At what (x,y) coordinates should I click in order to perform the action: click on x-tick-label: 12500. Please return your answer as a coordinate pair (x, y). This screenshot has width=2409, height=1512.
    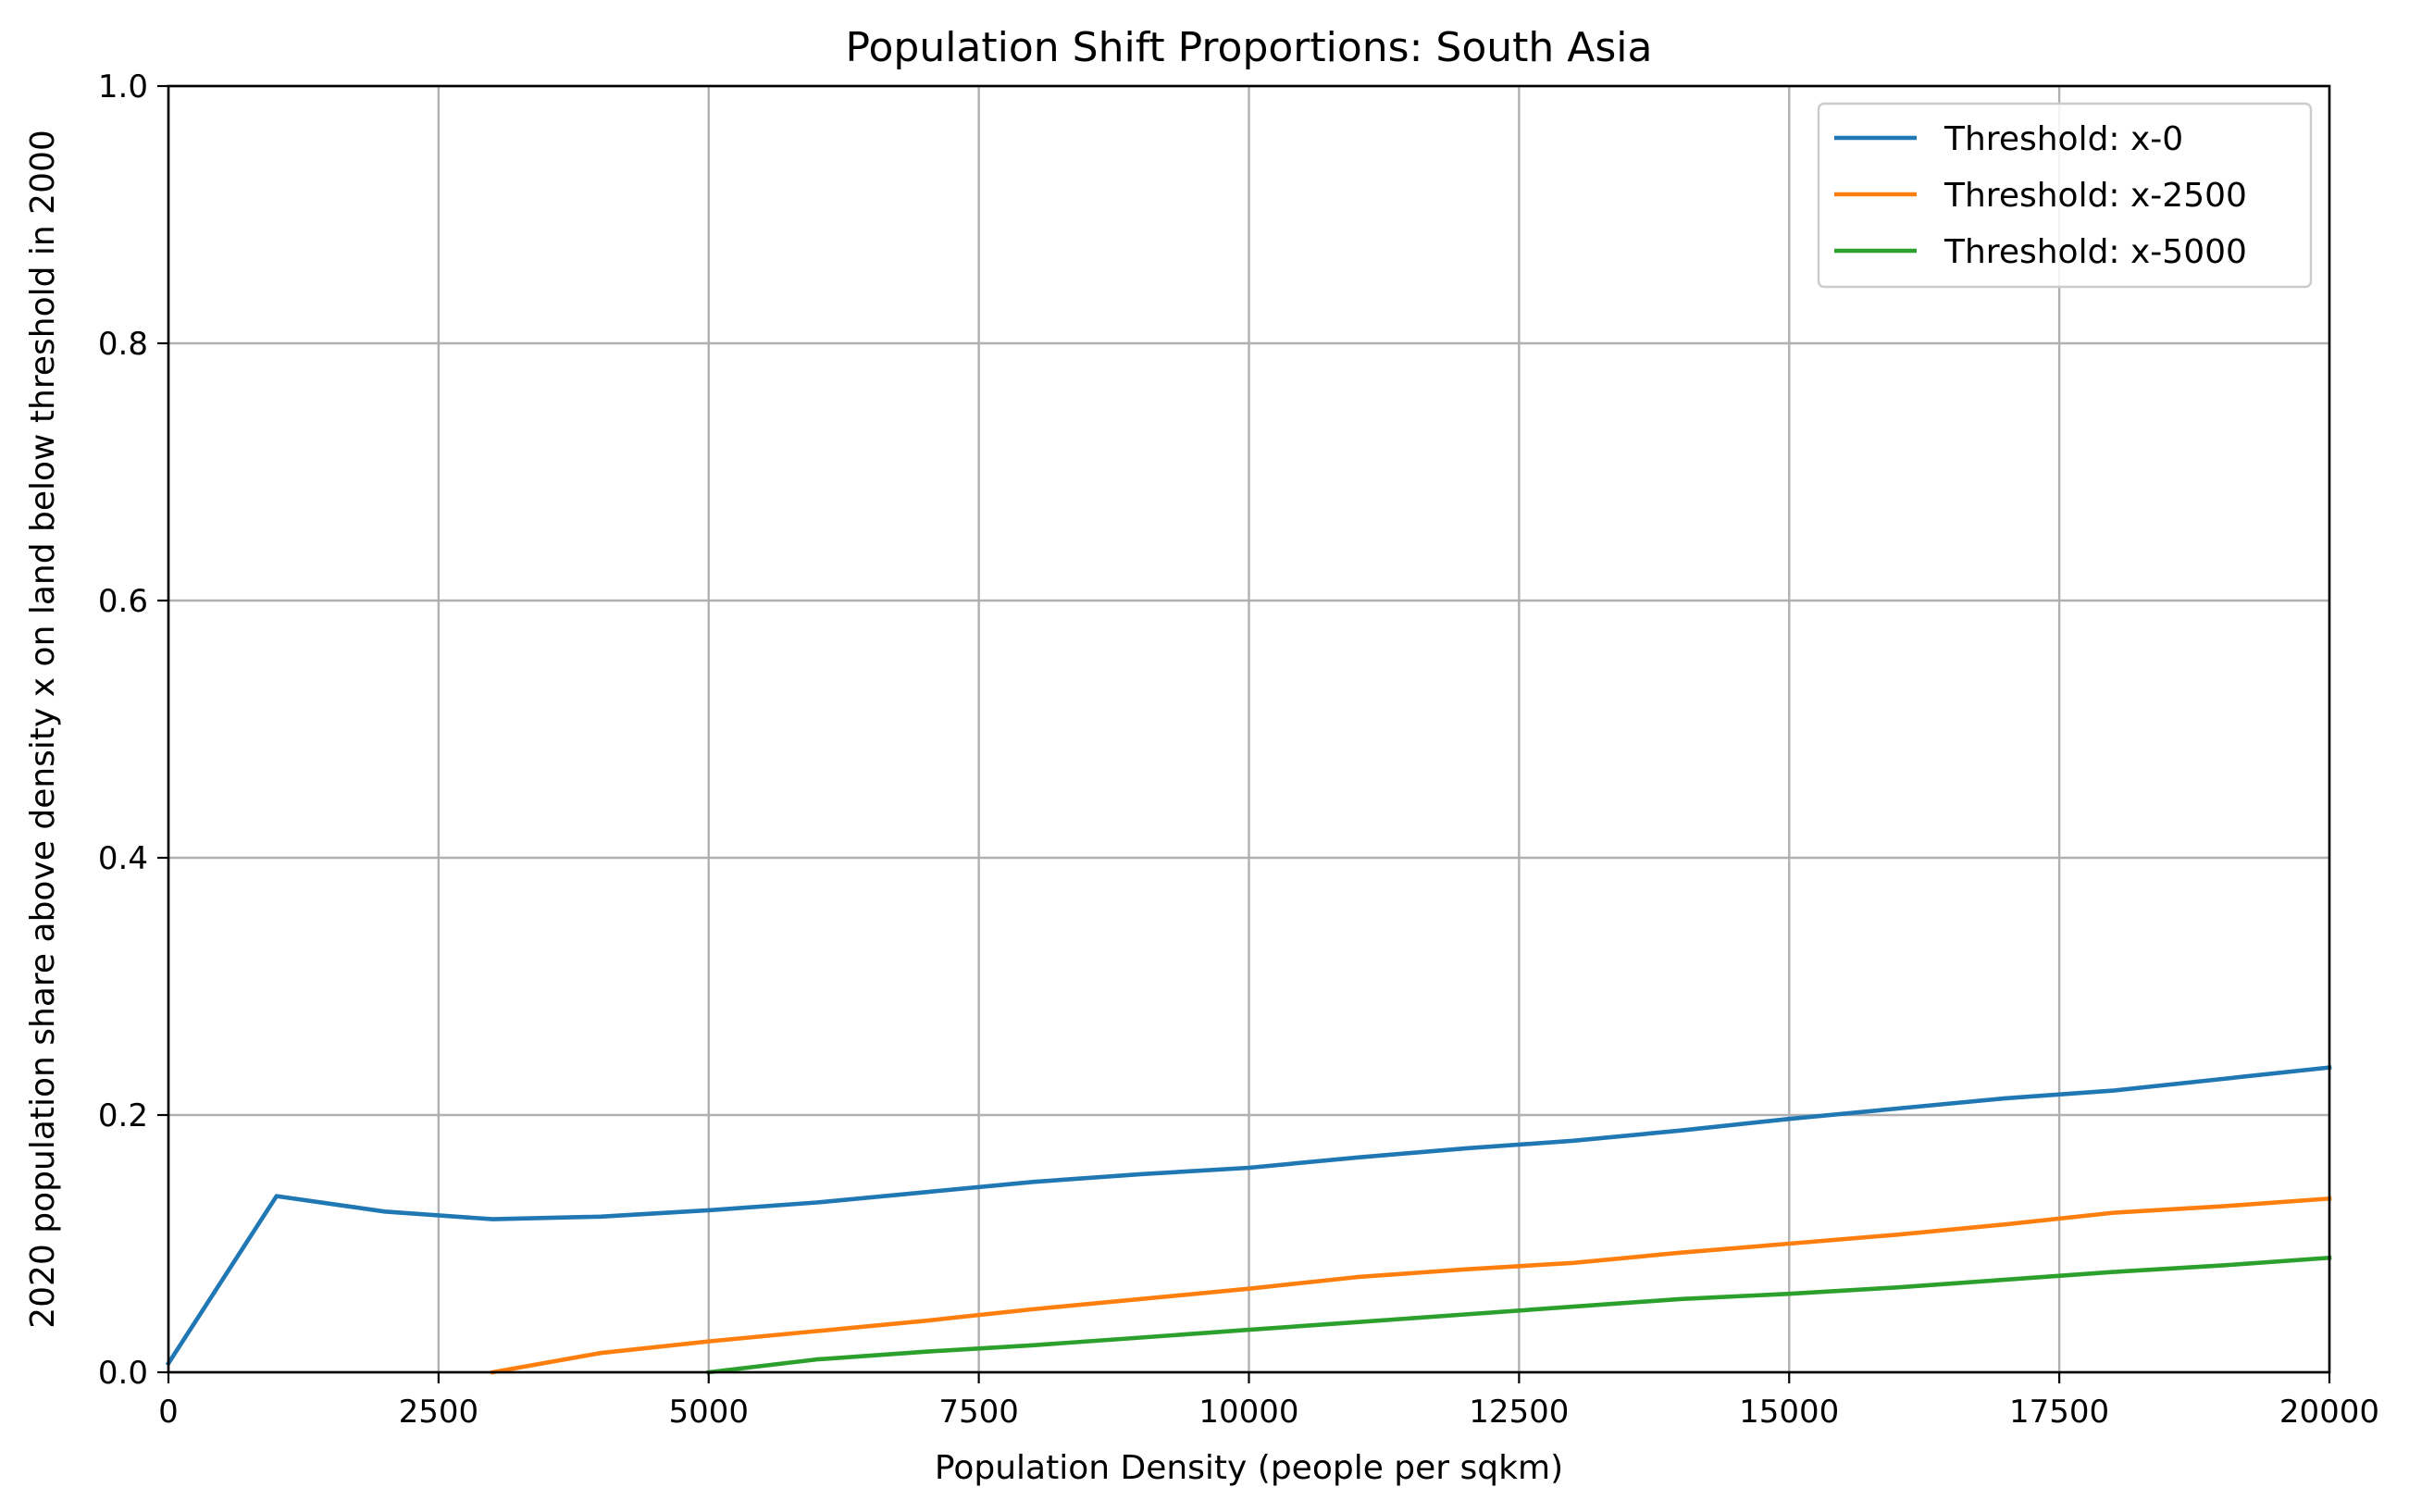
    Looking at the image, I should click on (1519, 1412).